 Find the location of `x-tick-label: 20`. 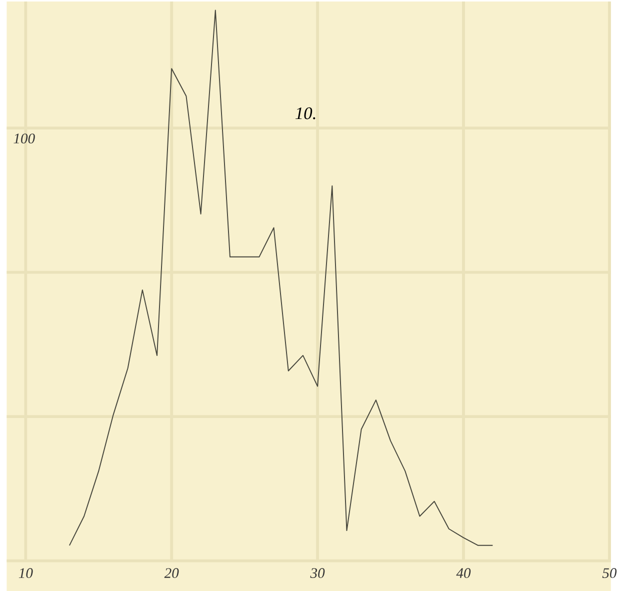

x-tick-label: 20 is located at coordinates (171, 573).